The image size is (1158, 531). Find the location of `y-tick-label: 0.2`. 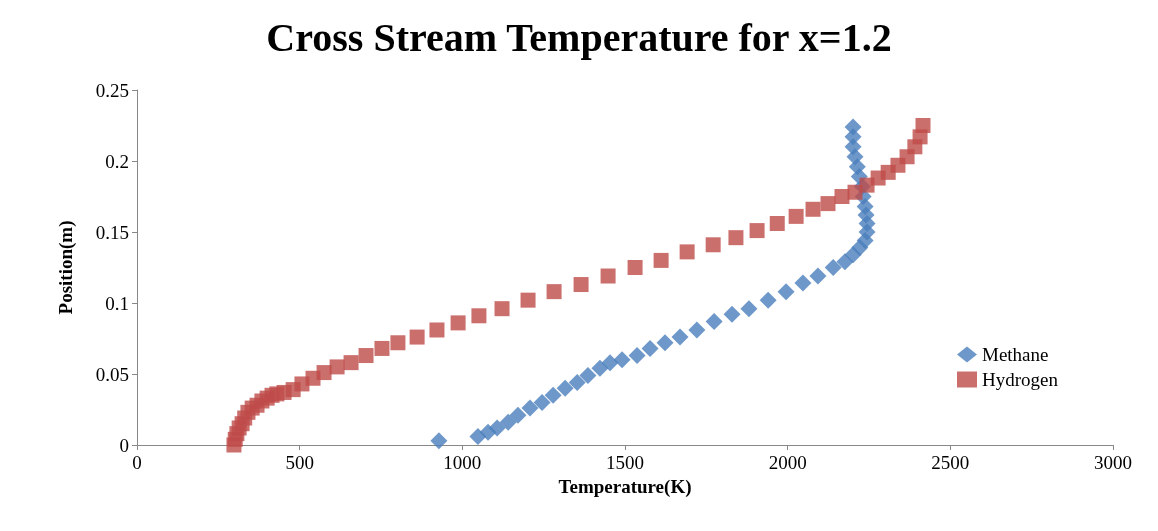

y-tick-label: 0.2 is located at coordinates (117, 161).